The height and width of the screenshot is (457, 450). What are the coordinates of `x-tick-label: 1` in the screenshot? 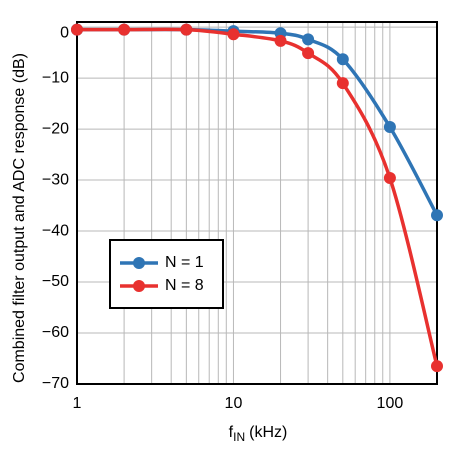 It's located at (77, 403).